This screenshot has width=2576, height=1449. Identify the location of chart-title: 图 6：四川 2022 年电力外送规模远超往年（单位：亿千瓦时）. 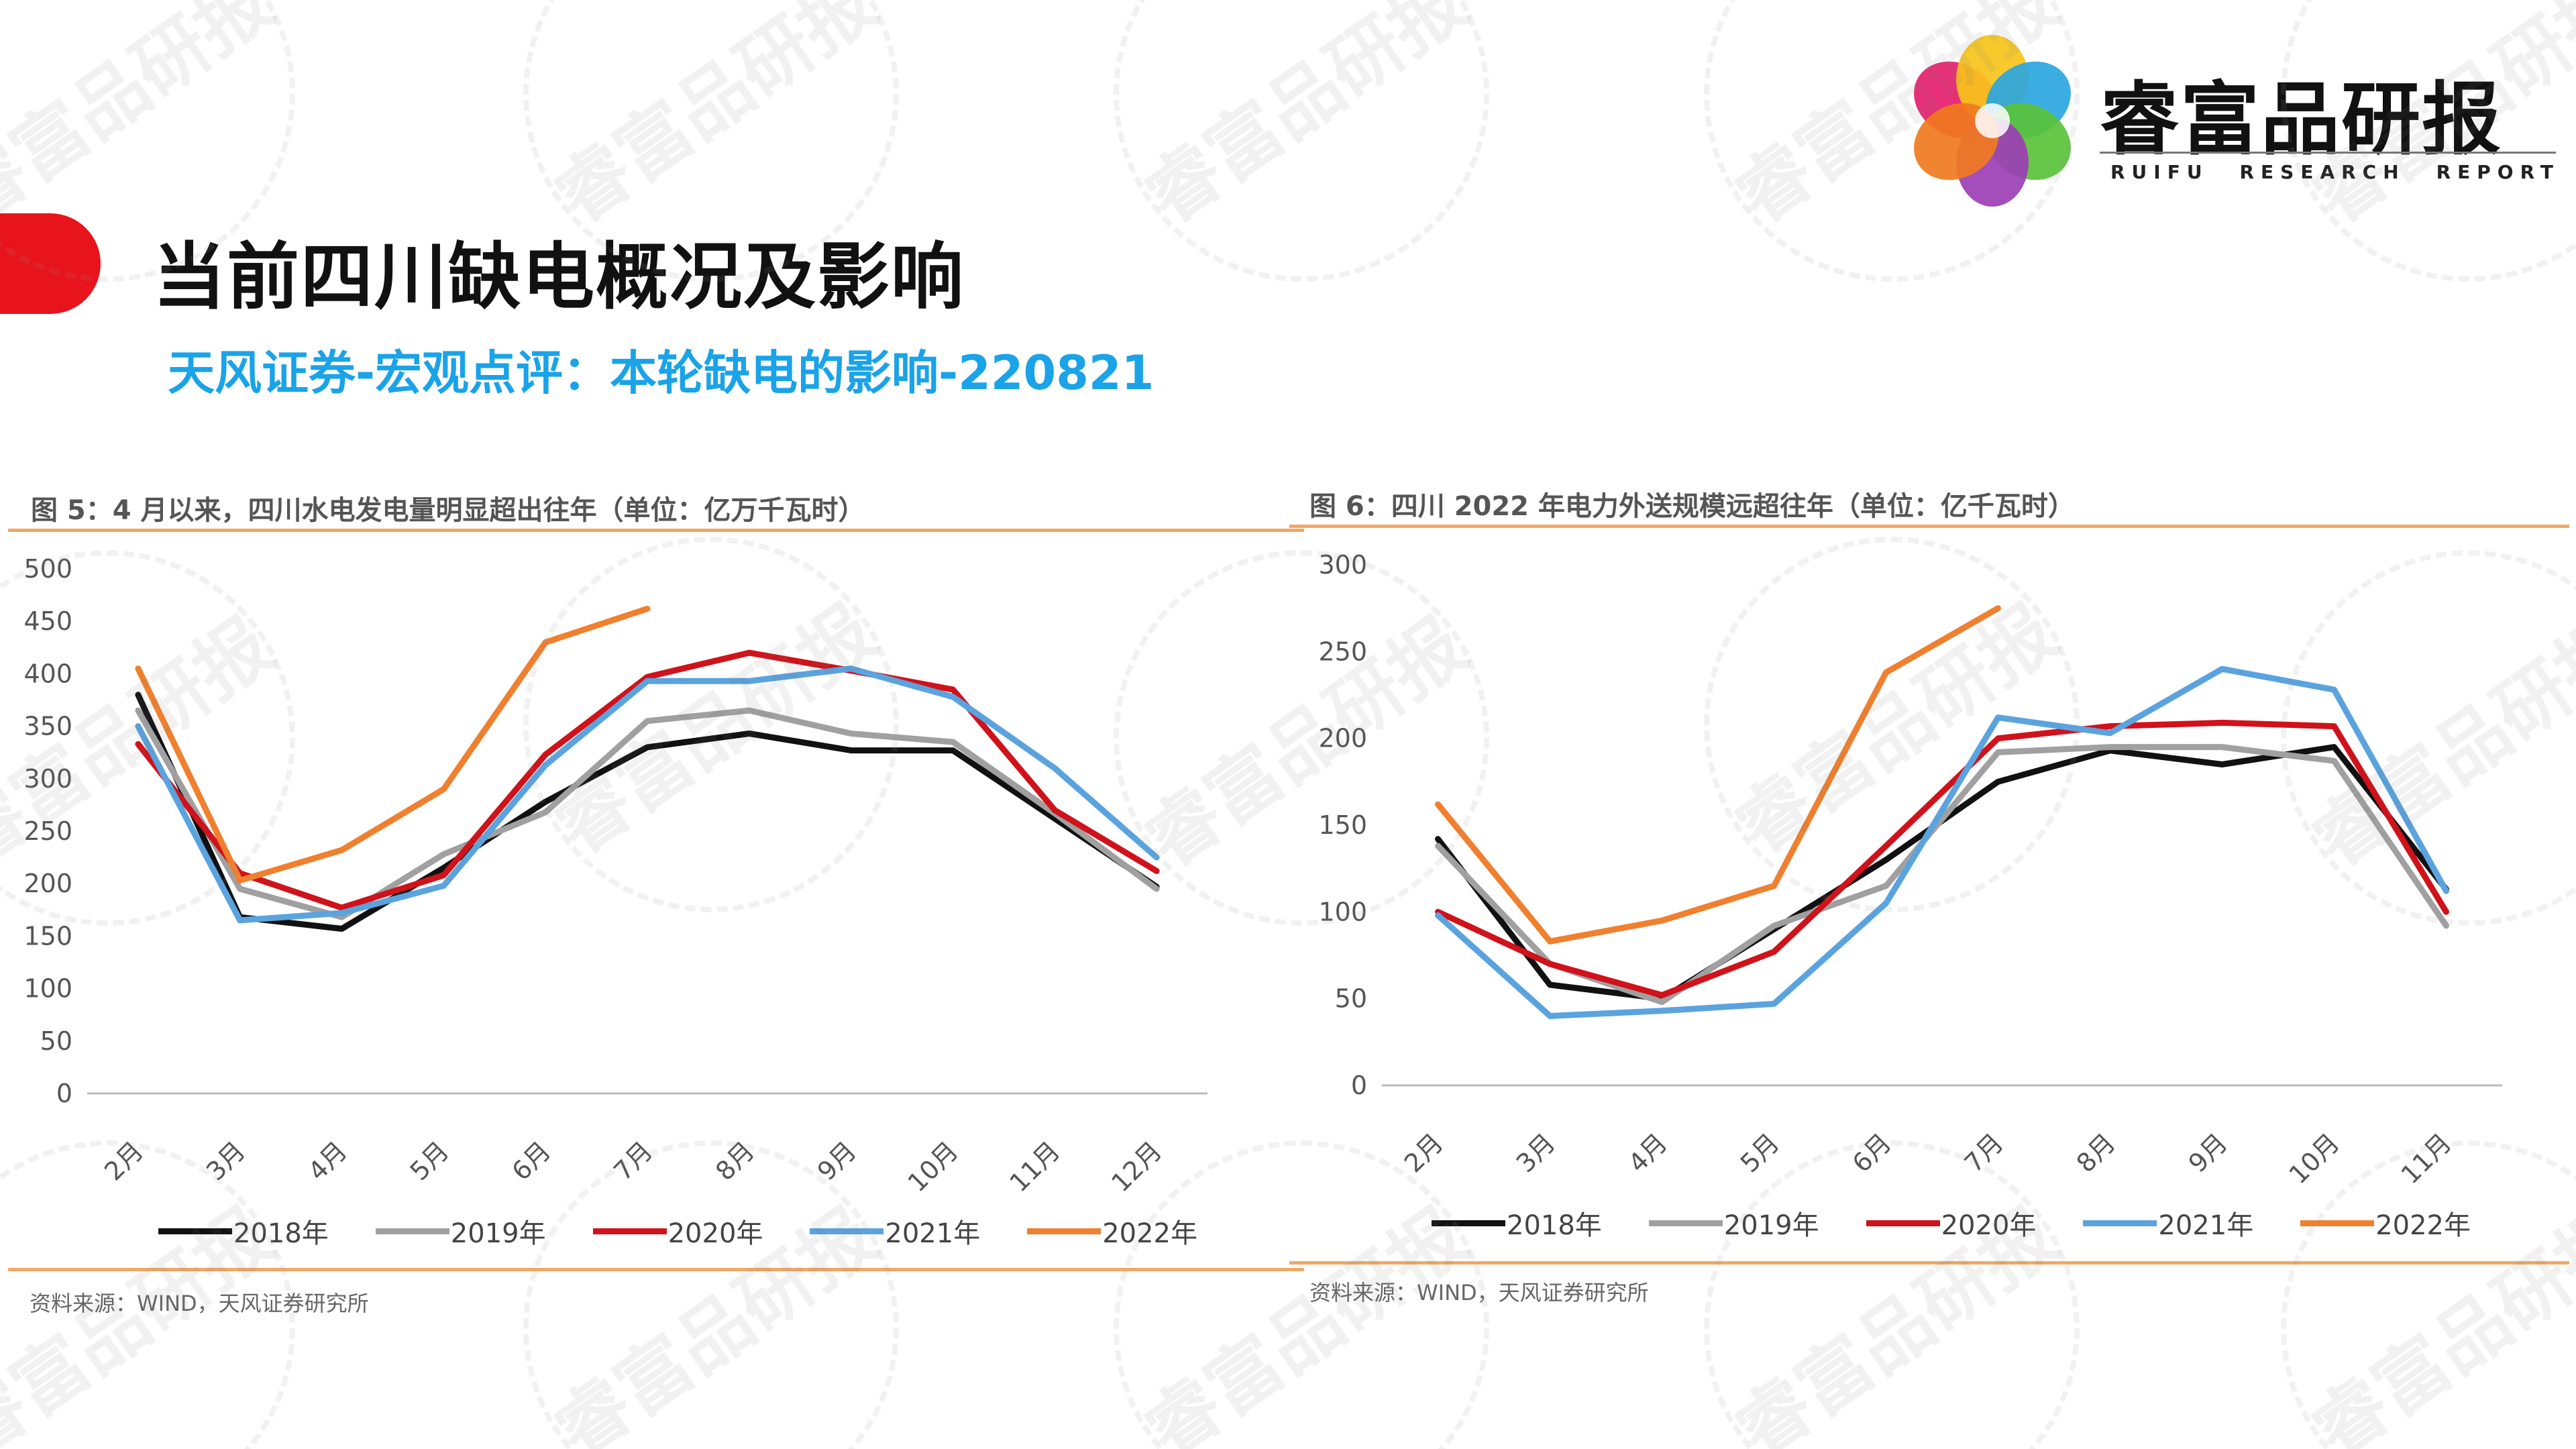
(1692, 506).